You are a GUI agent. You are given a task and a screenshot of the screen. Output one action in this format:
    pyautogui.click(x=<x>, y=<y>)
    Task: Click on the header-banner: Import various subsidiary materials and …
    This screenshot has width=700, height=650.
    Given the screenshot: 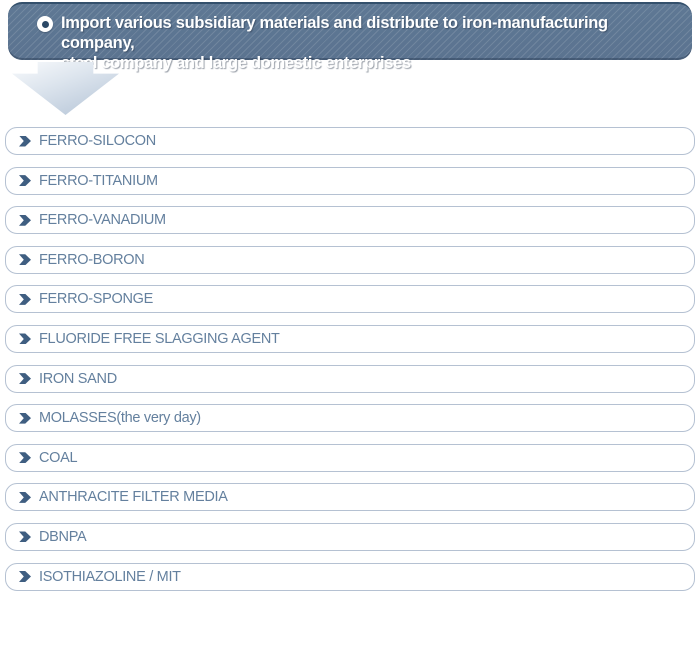 What is the action you would take?
    pyautogui.click(x=350, y=37)
    